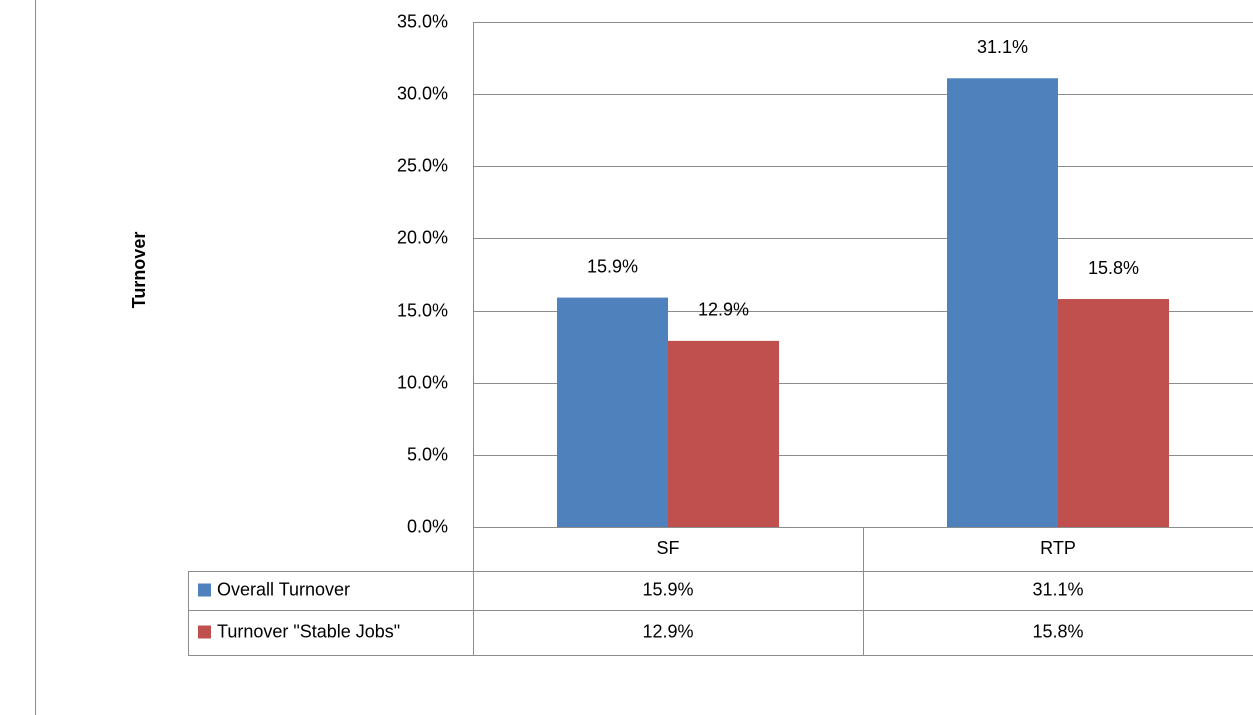 The image size is (1253, 715). Describe the element at coordinates (422, 237) in the screenshot. I see `y-tick-label: 20.0%` at that location.